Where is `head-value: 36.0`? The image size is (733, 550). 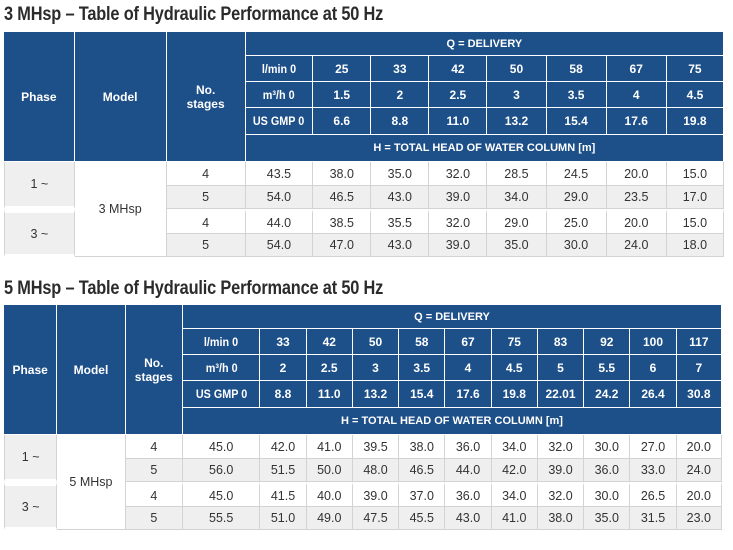
head-value: 36.0 is located at coordinates (607, 470).